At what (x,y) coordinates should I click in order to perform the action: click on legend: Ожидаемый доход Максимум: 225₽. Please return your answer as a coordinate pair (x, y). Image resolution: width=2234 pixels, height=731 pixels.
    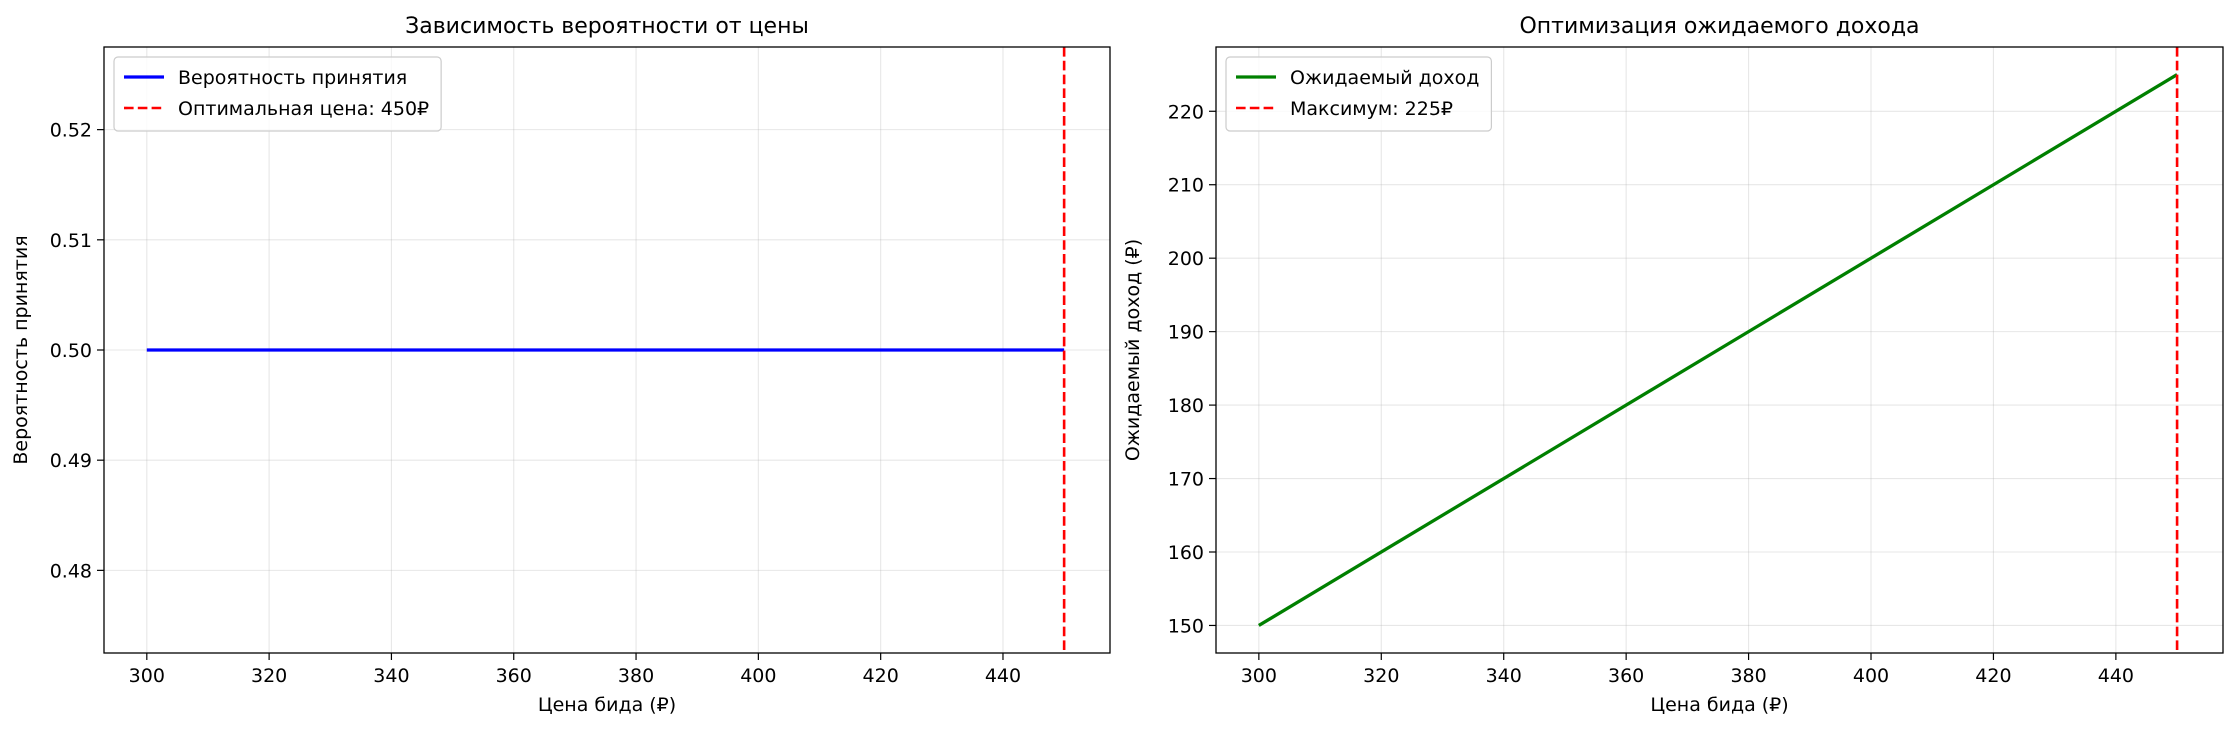
    Looking at the image, I should click on (1358, 94).